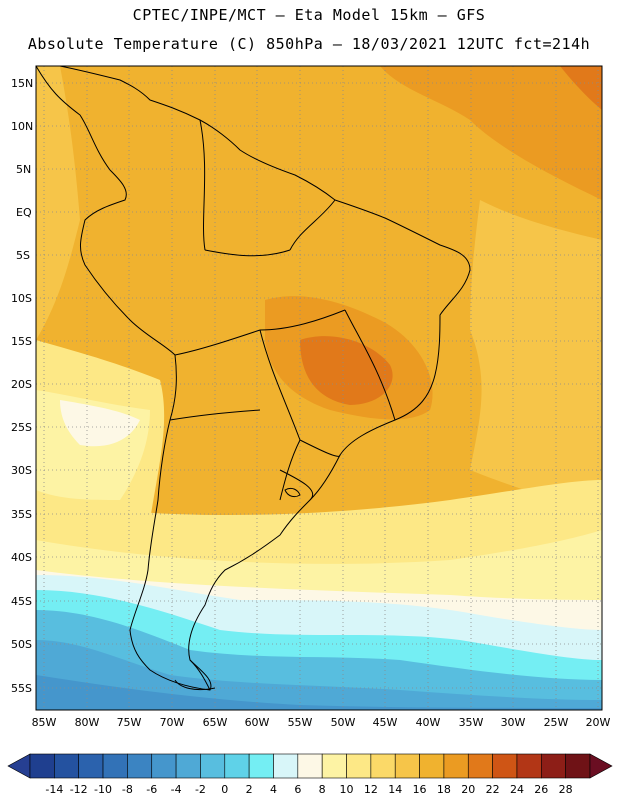 The image size is (618, 800). Describe the element at coordinates (21, 470) in the screenshot. I see `lat-label: 30S` at that location.